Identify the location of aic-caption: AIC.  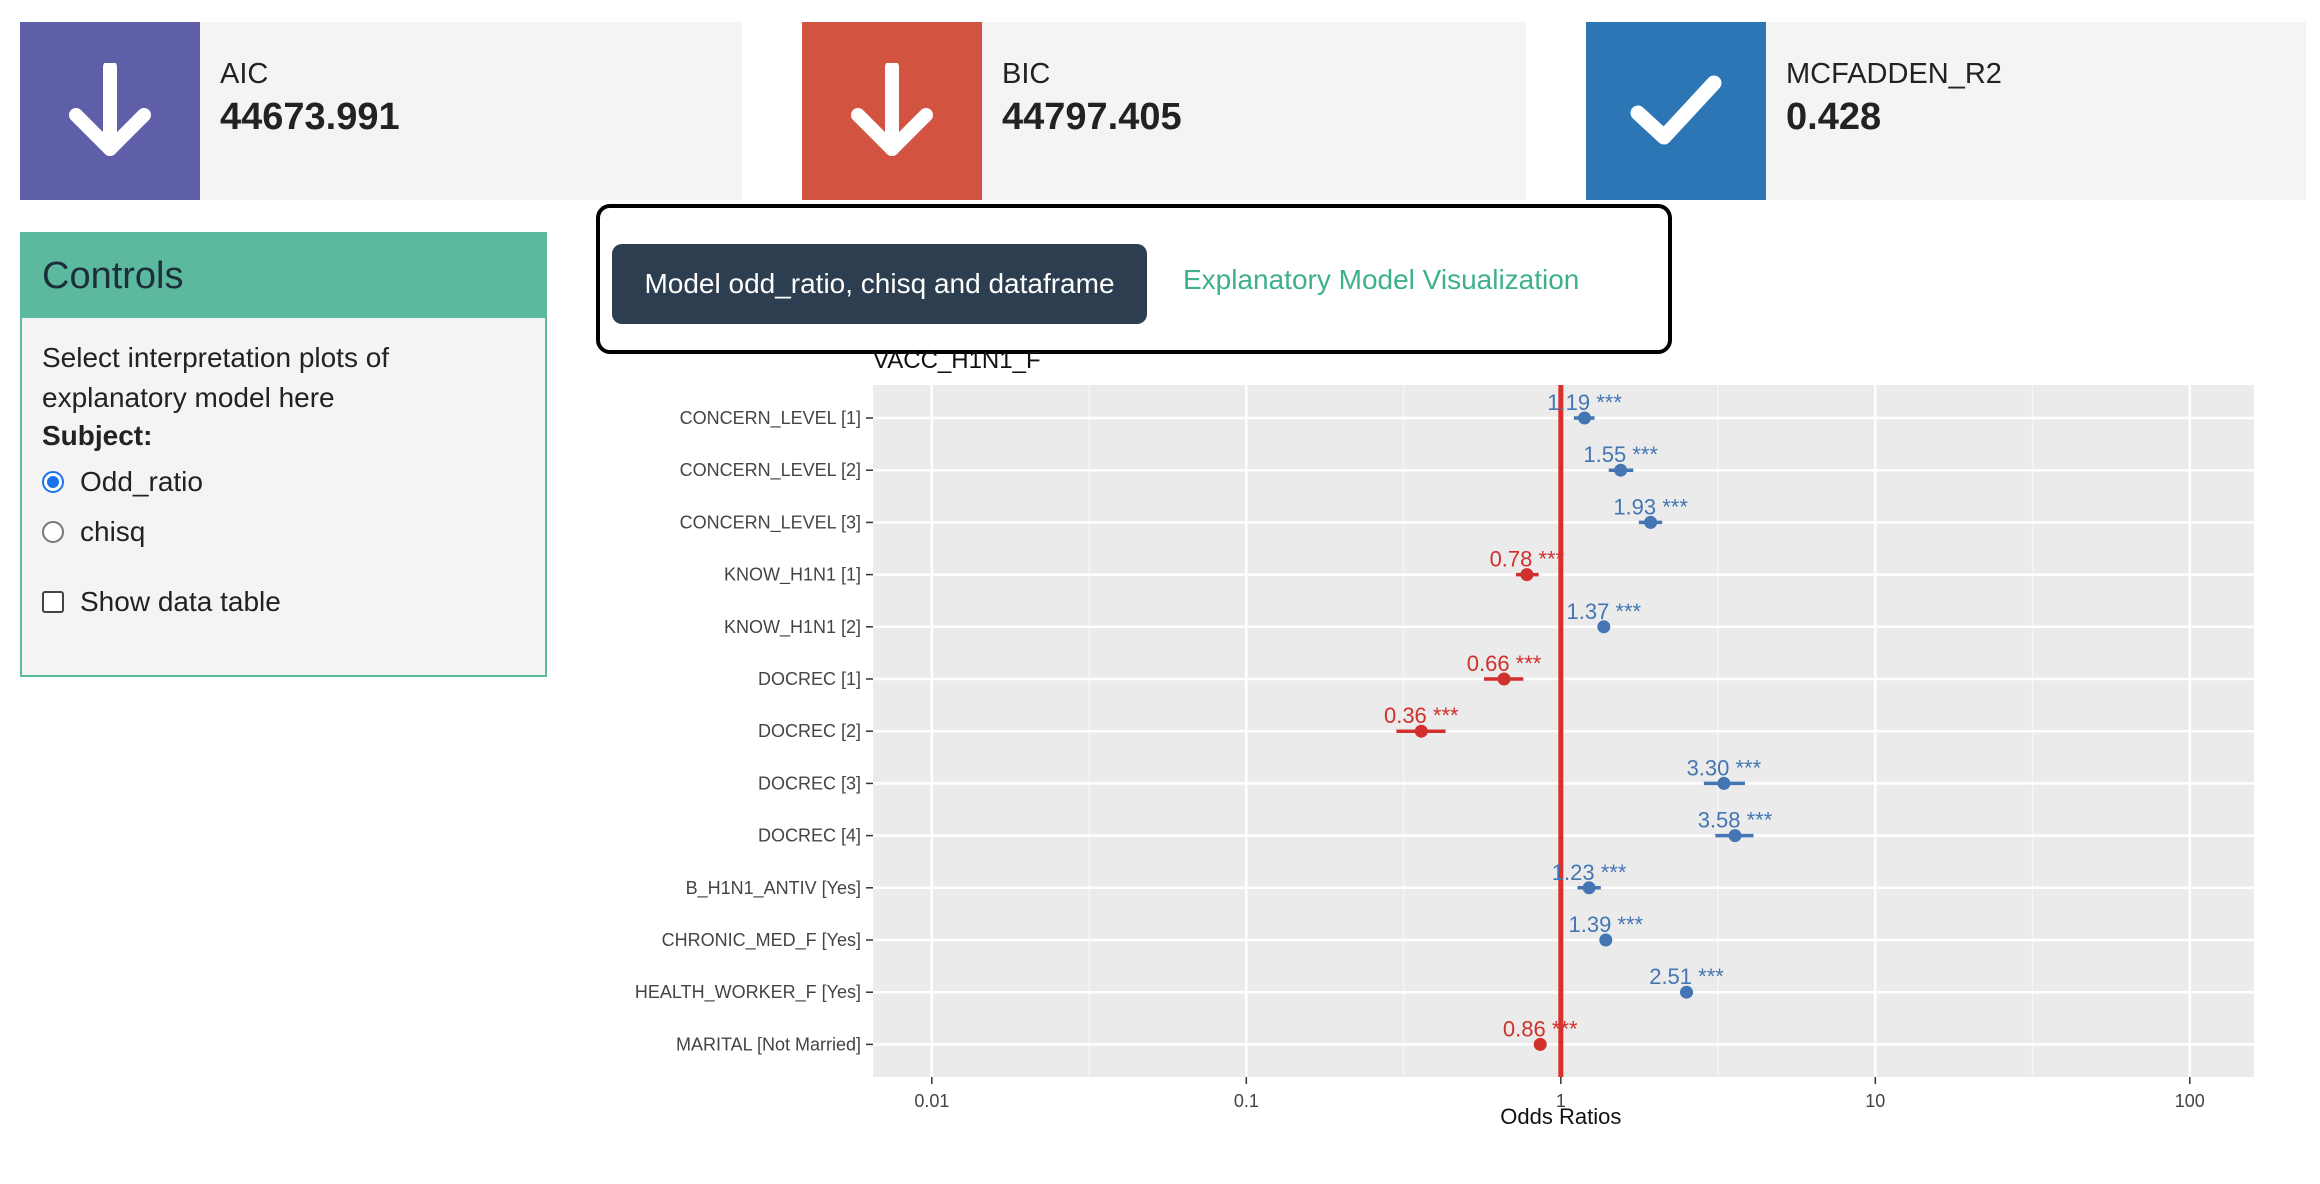
(244, 74).